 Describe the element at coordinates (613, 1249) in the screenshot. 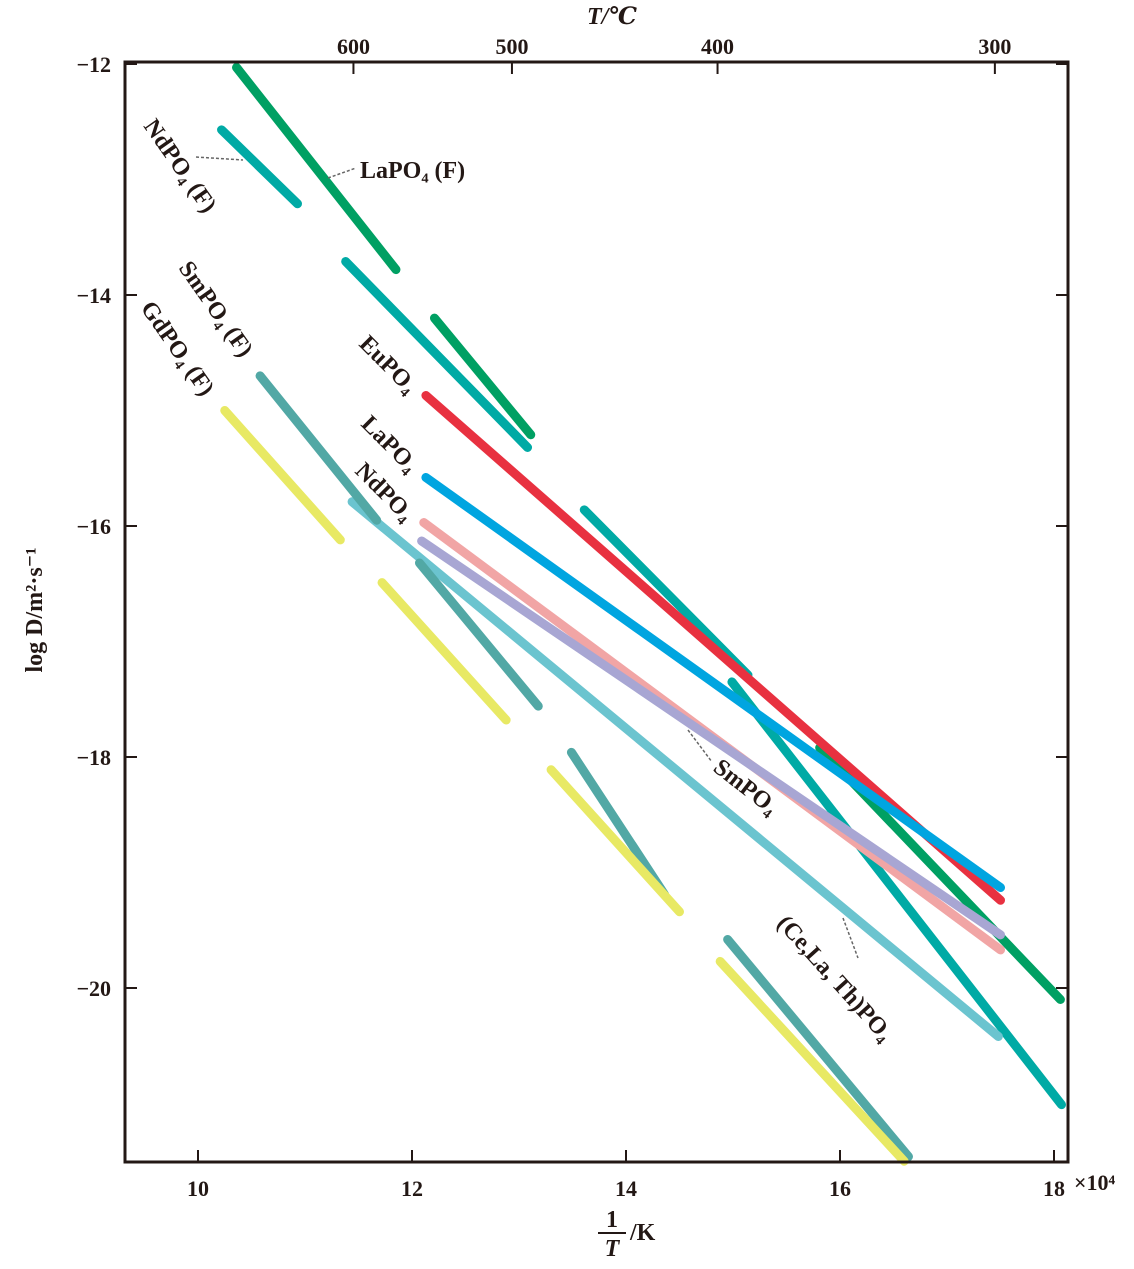

I see `x-label-denominator: T` at that location.